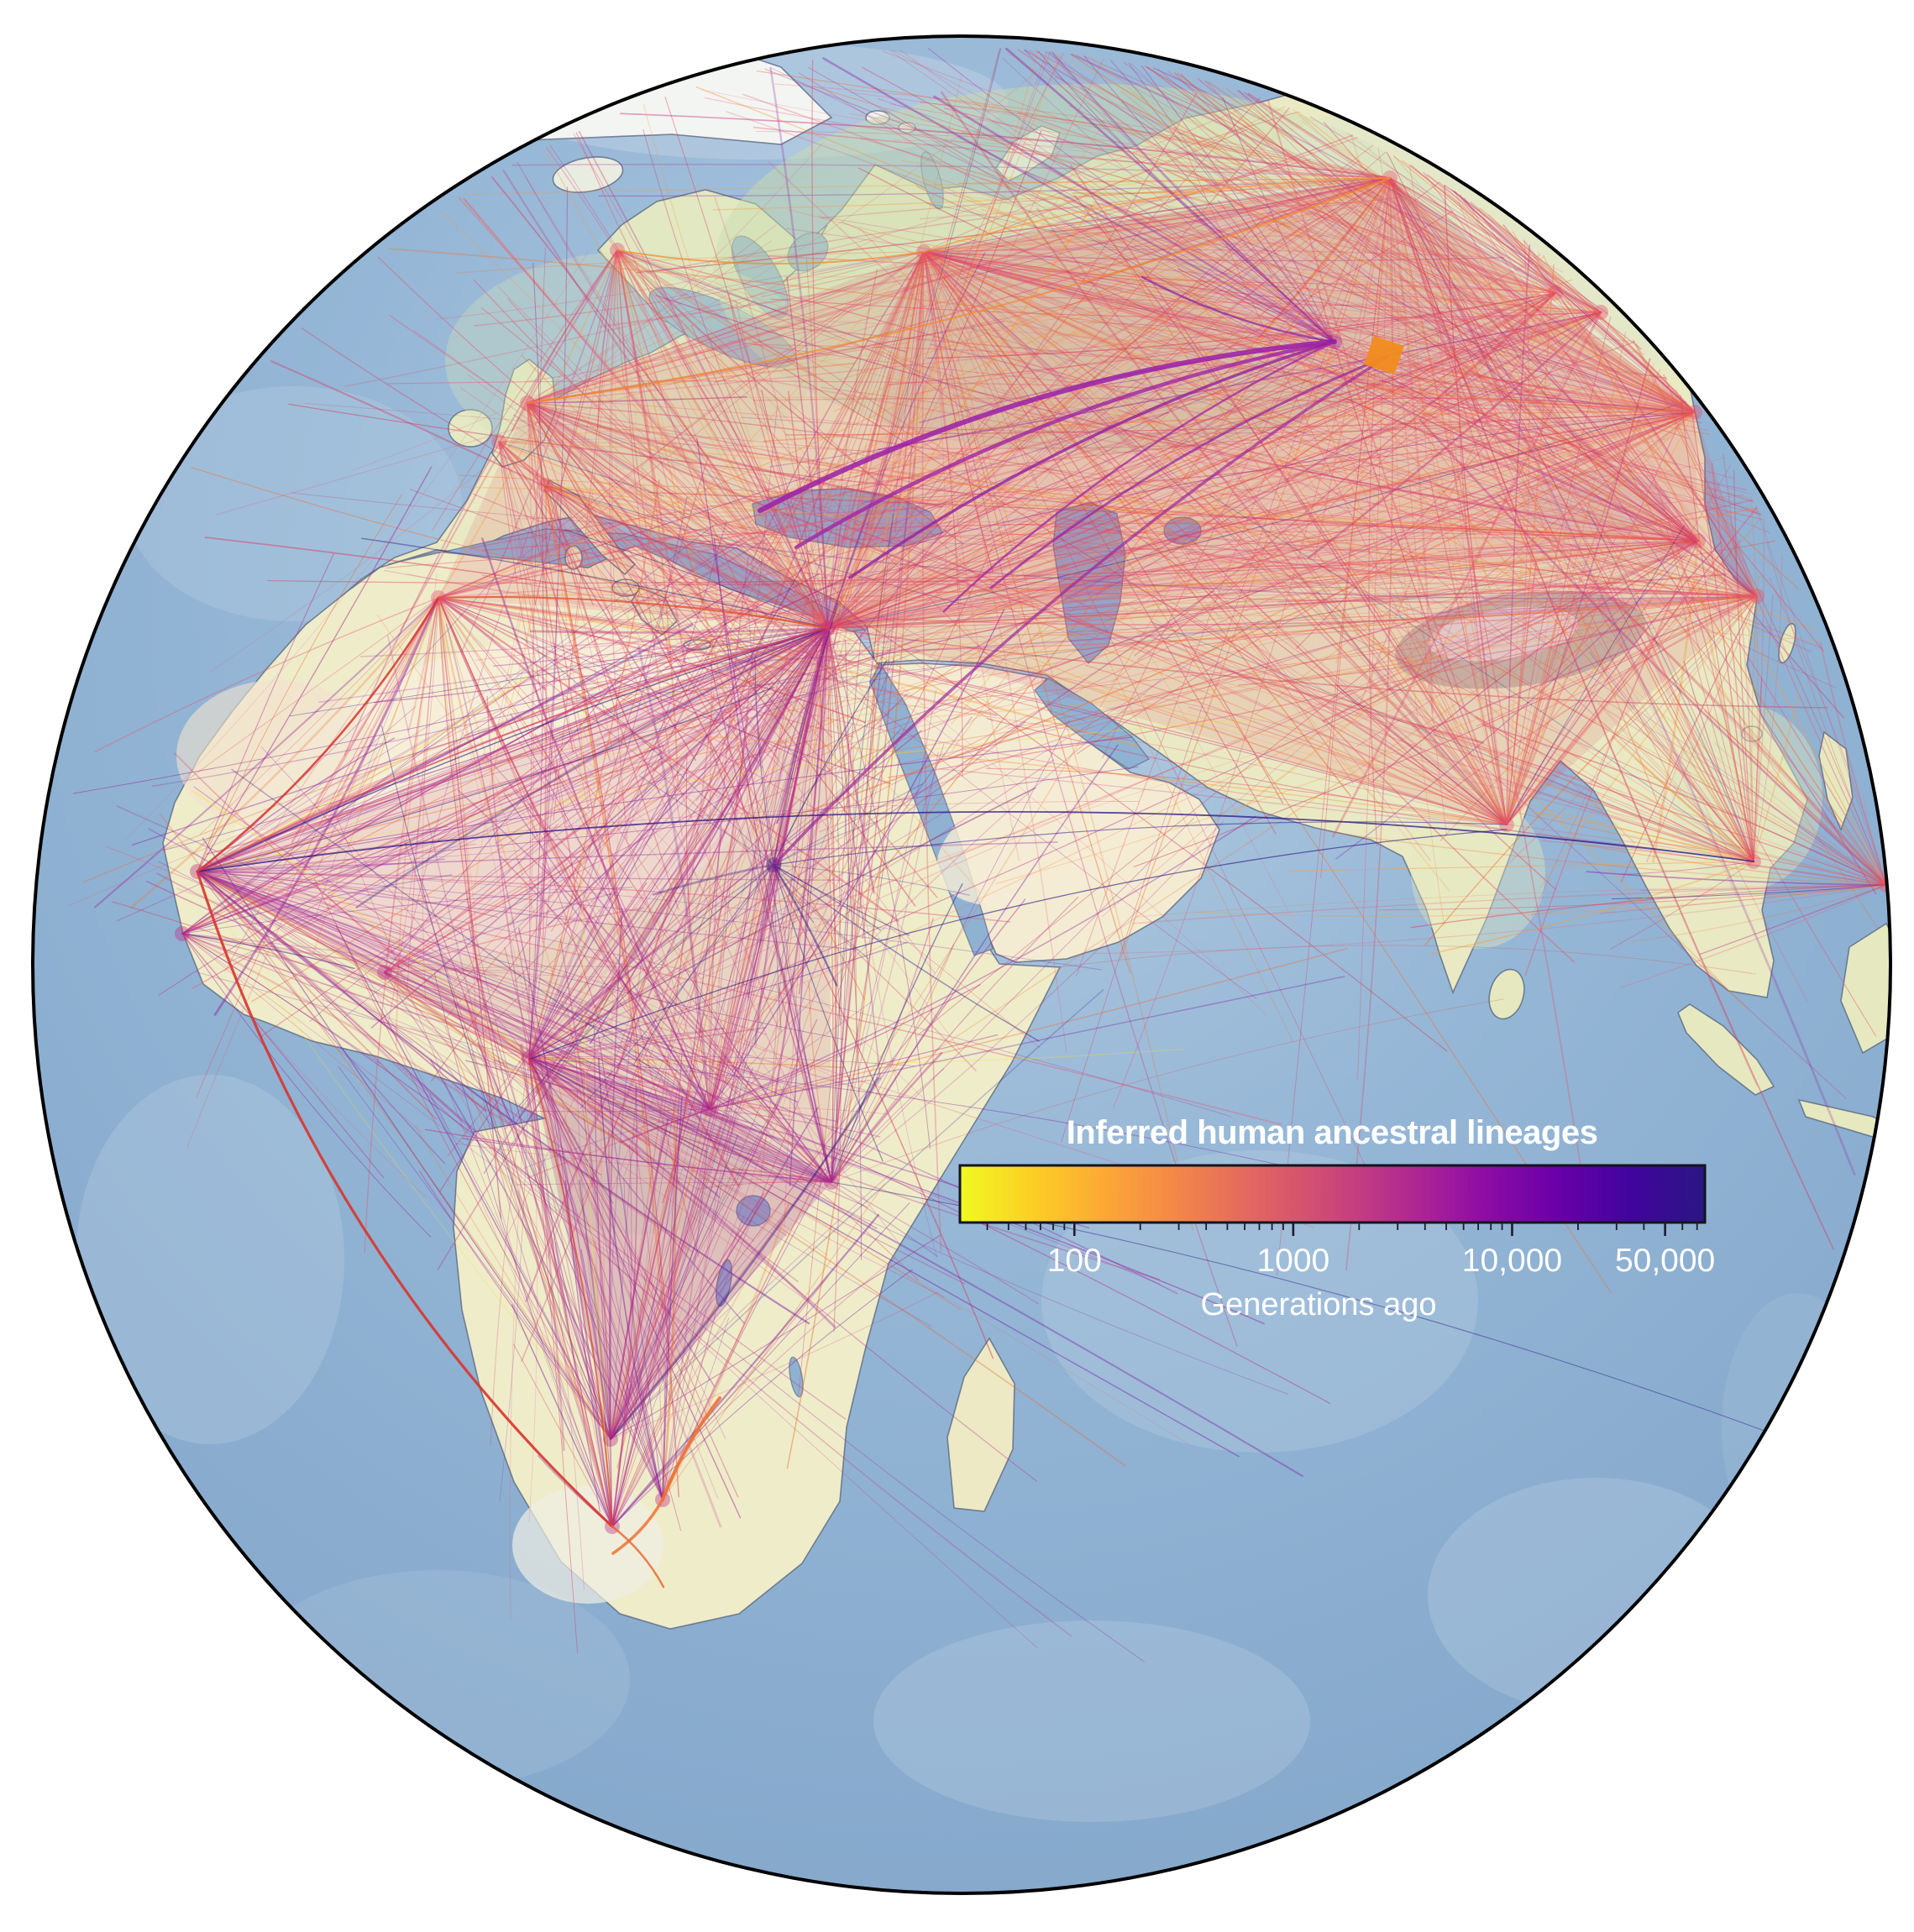 This screenshot has height=1932, width=1914. Describe the element at coordinates (613, 91) in the screenshot. I see `land-greenland` at that location.